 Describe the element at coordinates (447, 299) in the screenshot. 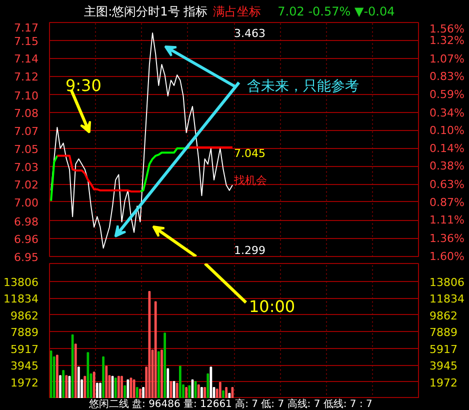

I see `y2-tick-label: 11834` at that location.